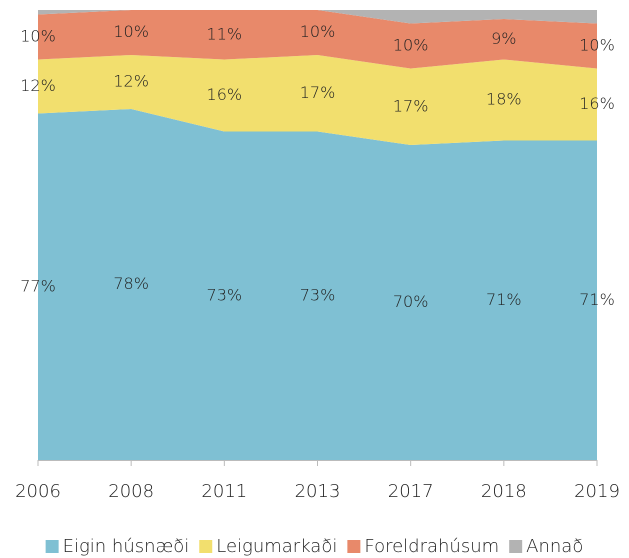 This screenshot has height=558, width=629. I want to click on x-tick-label: 2011, so click(224, 491).